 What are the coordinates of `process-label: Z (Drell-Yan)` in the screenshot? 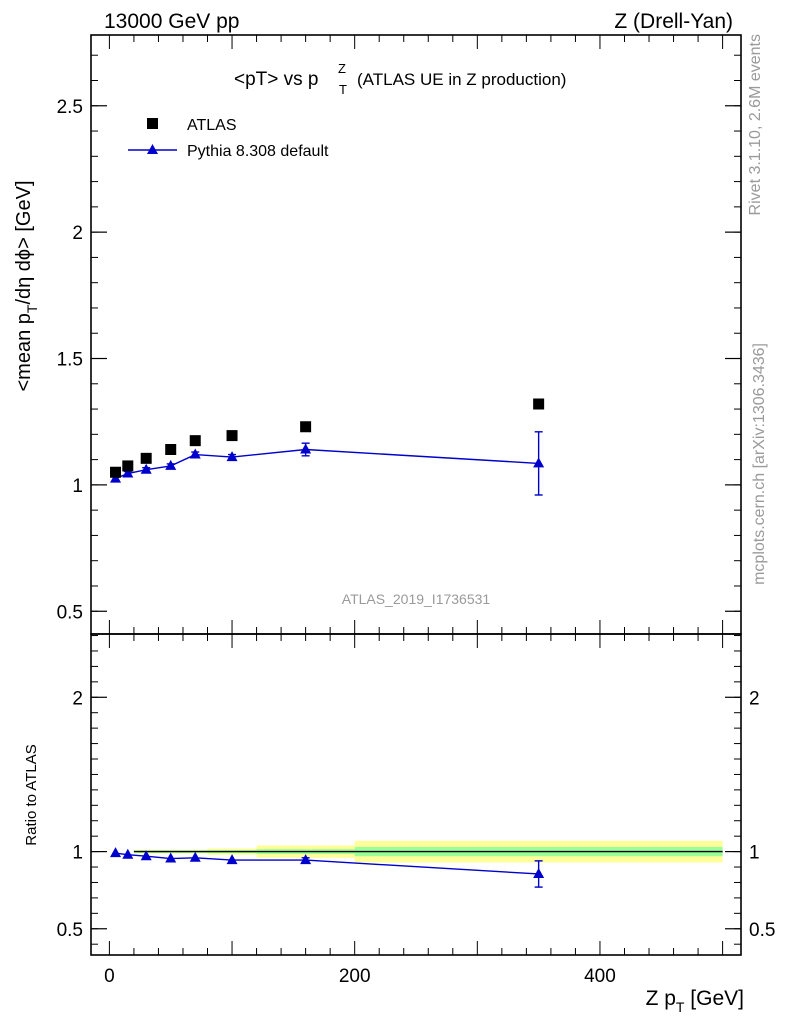 It's located at (673, 21).